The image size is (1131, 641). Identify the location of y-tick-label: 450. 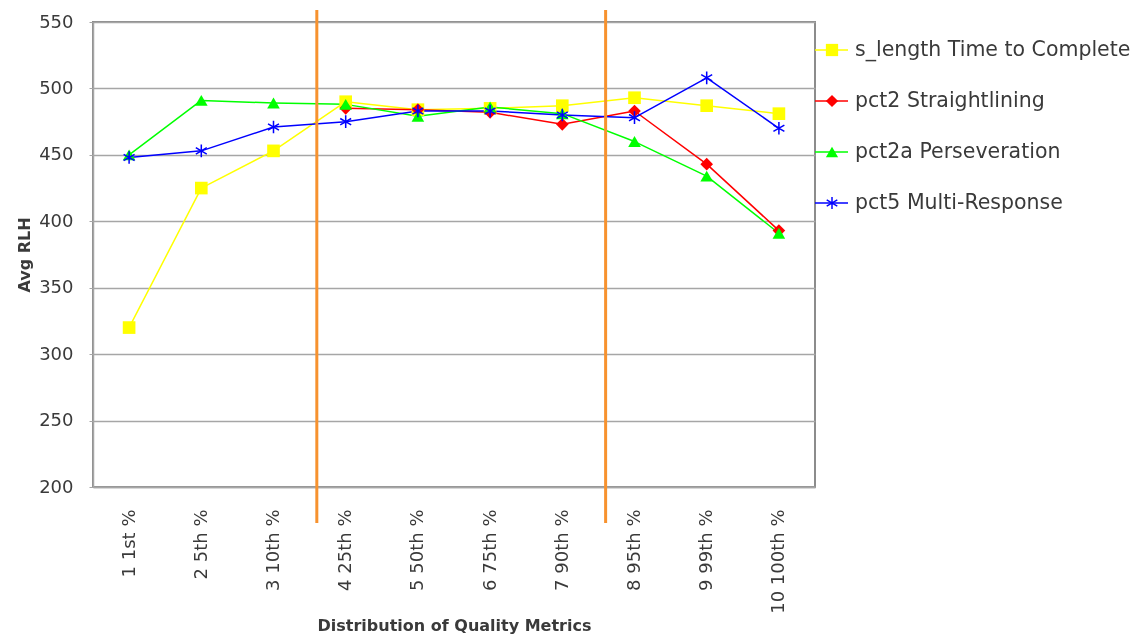
(56, 154).